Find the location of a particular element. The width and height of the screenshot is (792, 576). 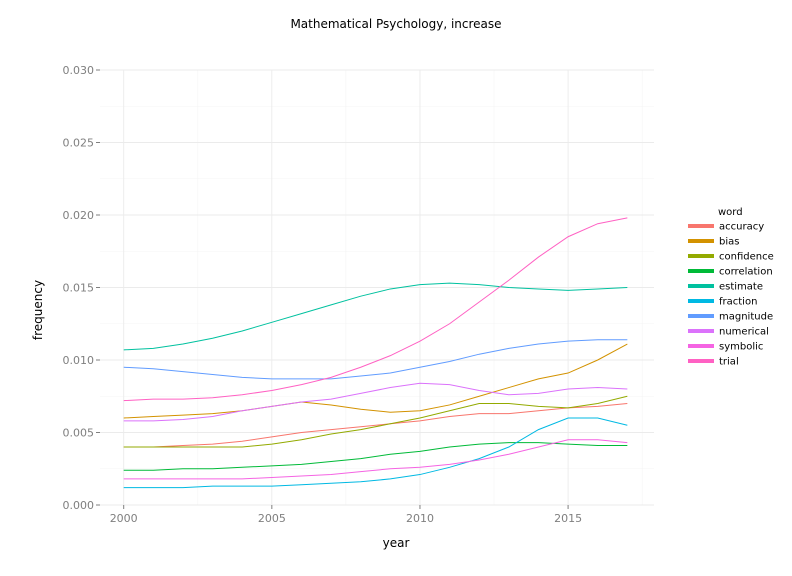

legend-label: correlation is located at coordinates (746, 272).